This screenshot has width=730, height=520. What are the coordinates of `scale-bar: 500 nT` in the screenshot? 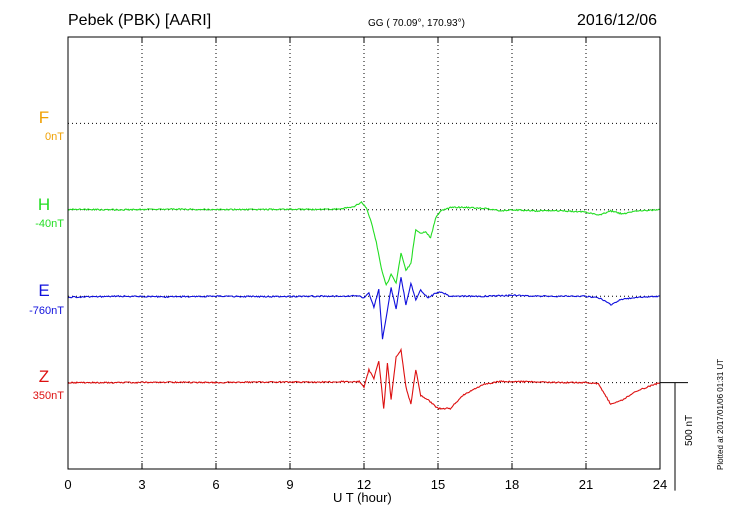 It's located at (677, 436).